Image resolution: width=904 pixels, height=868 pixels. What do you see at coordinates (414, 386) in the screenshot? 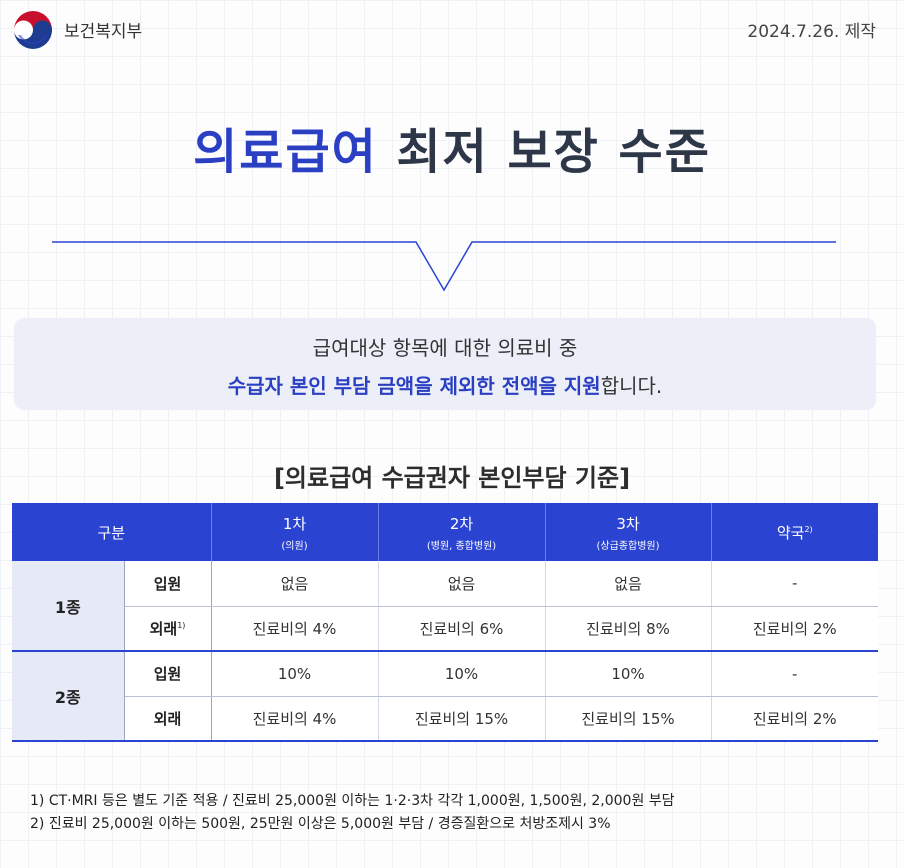
I see `summary-highlight: 수급자 본인 부담 금액을 제외한 전액을 지원` at bounding box center [414, 386].